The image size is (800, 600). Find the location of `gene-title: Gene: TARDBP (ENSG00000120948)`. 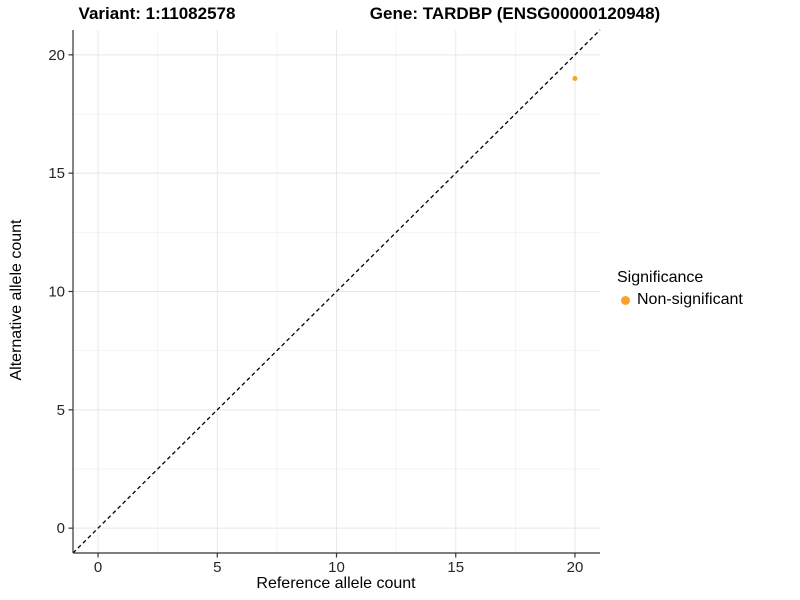

gene-title: Gene: TARDBP (ENSG00000120948) is located at coordinates (515, 13).